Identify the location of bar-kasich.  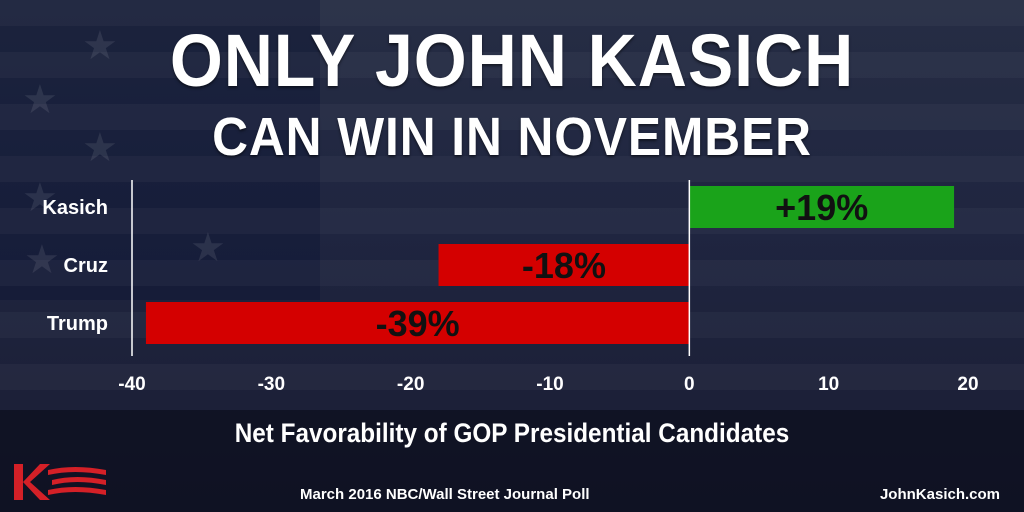
(822, 207).